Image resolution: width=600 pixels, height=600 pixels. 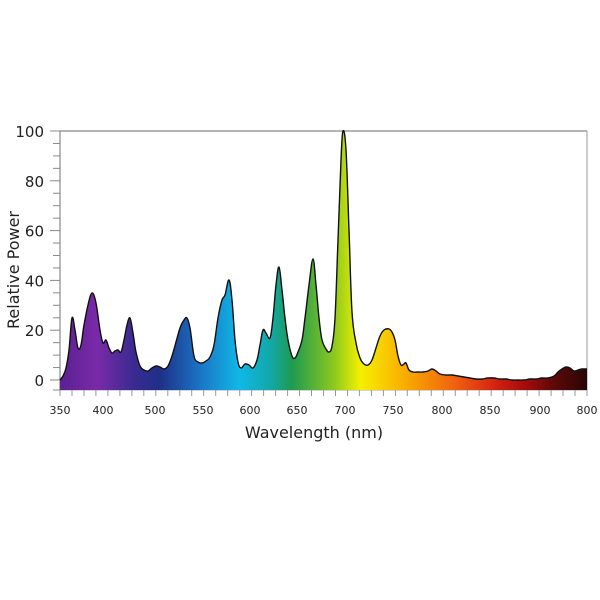 I want to click on x-tick-label: 500, so click(x=155, y=410).